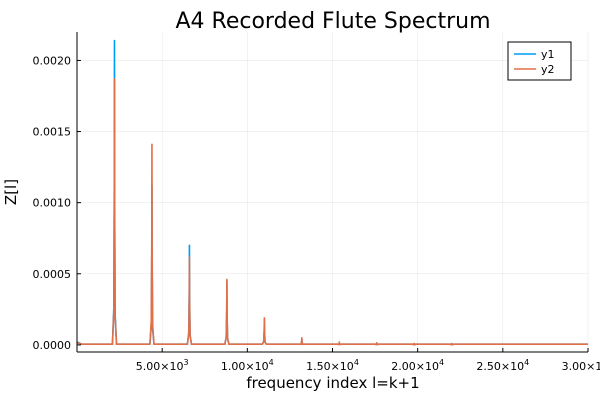 The image size is (600, 400). Describe the element at coordinates (52, 345) in the screenshot. I see `y-tick-label: 0.0000` at that location.